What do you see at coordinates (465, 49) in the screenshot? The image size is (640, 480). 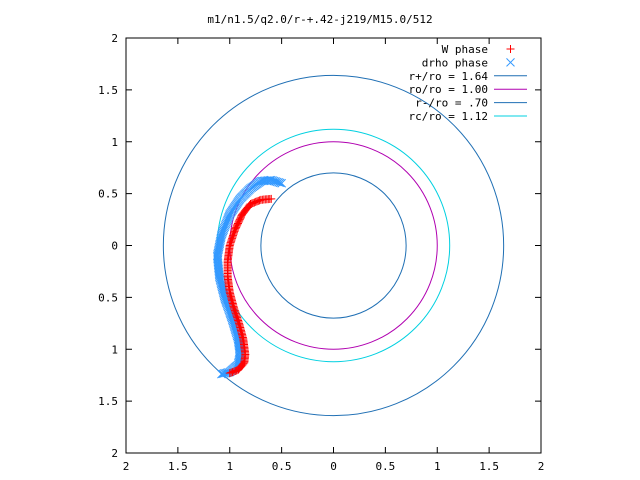 I see `legend-label: W phase` at bounding box center [465, 49].